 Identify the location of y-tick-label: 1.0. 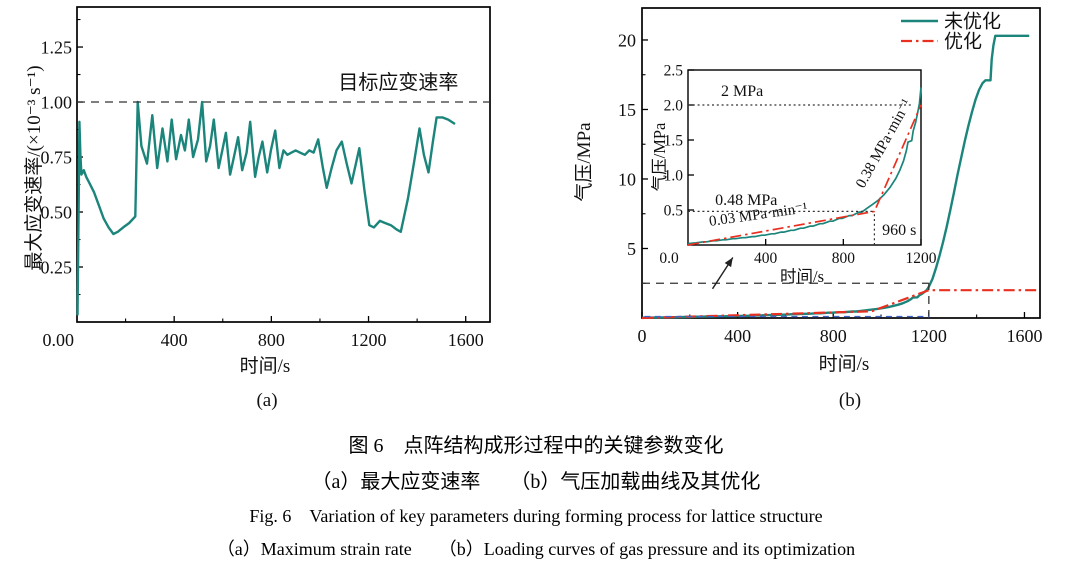
(674, 175).